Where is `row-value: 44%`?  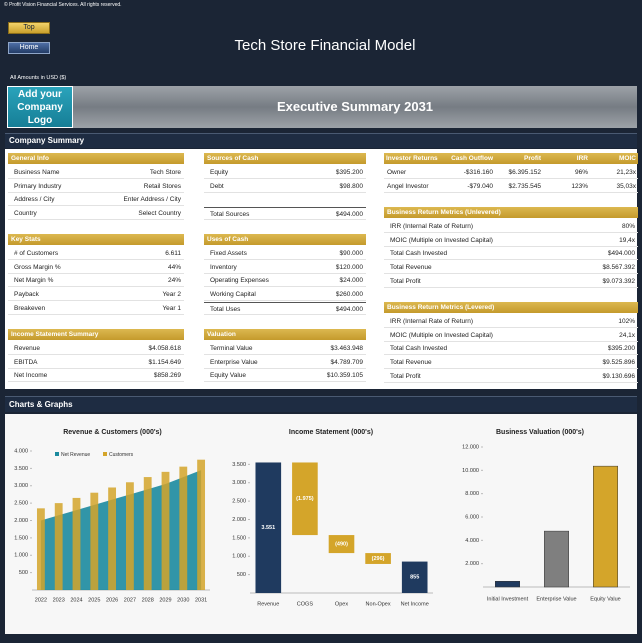
row-value: 44% is located at coordinates (174, 267).